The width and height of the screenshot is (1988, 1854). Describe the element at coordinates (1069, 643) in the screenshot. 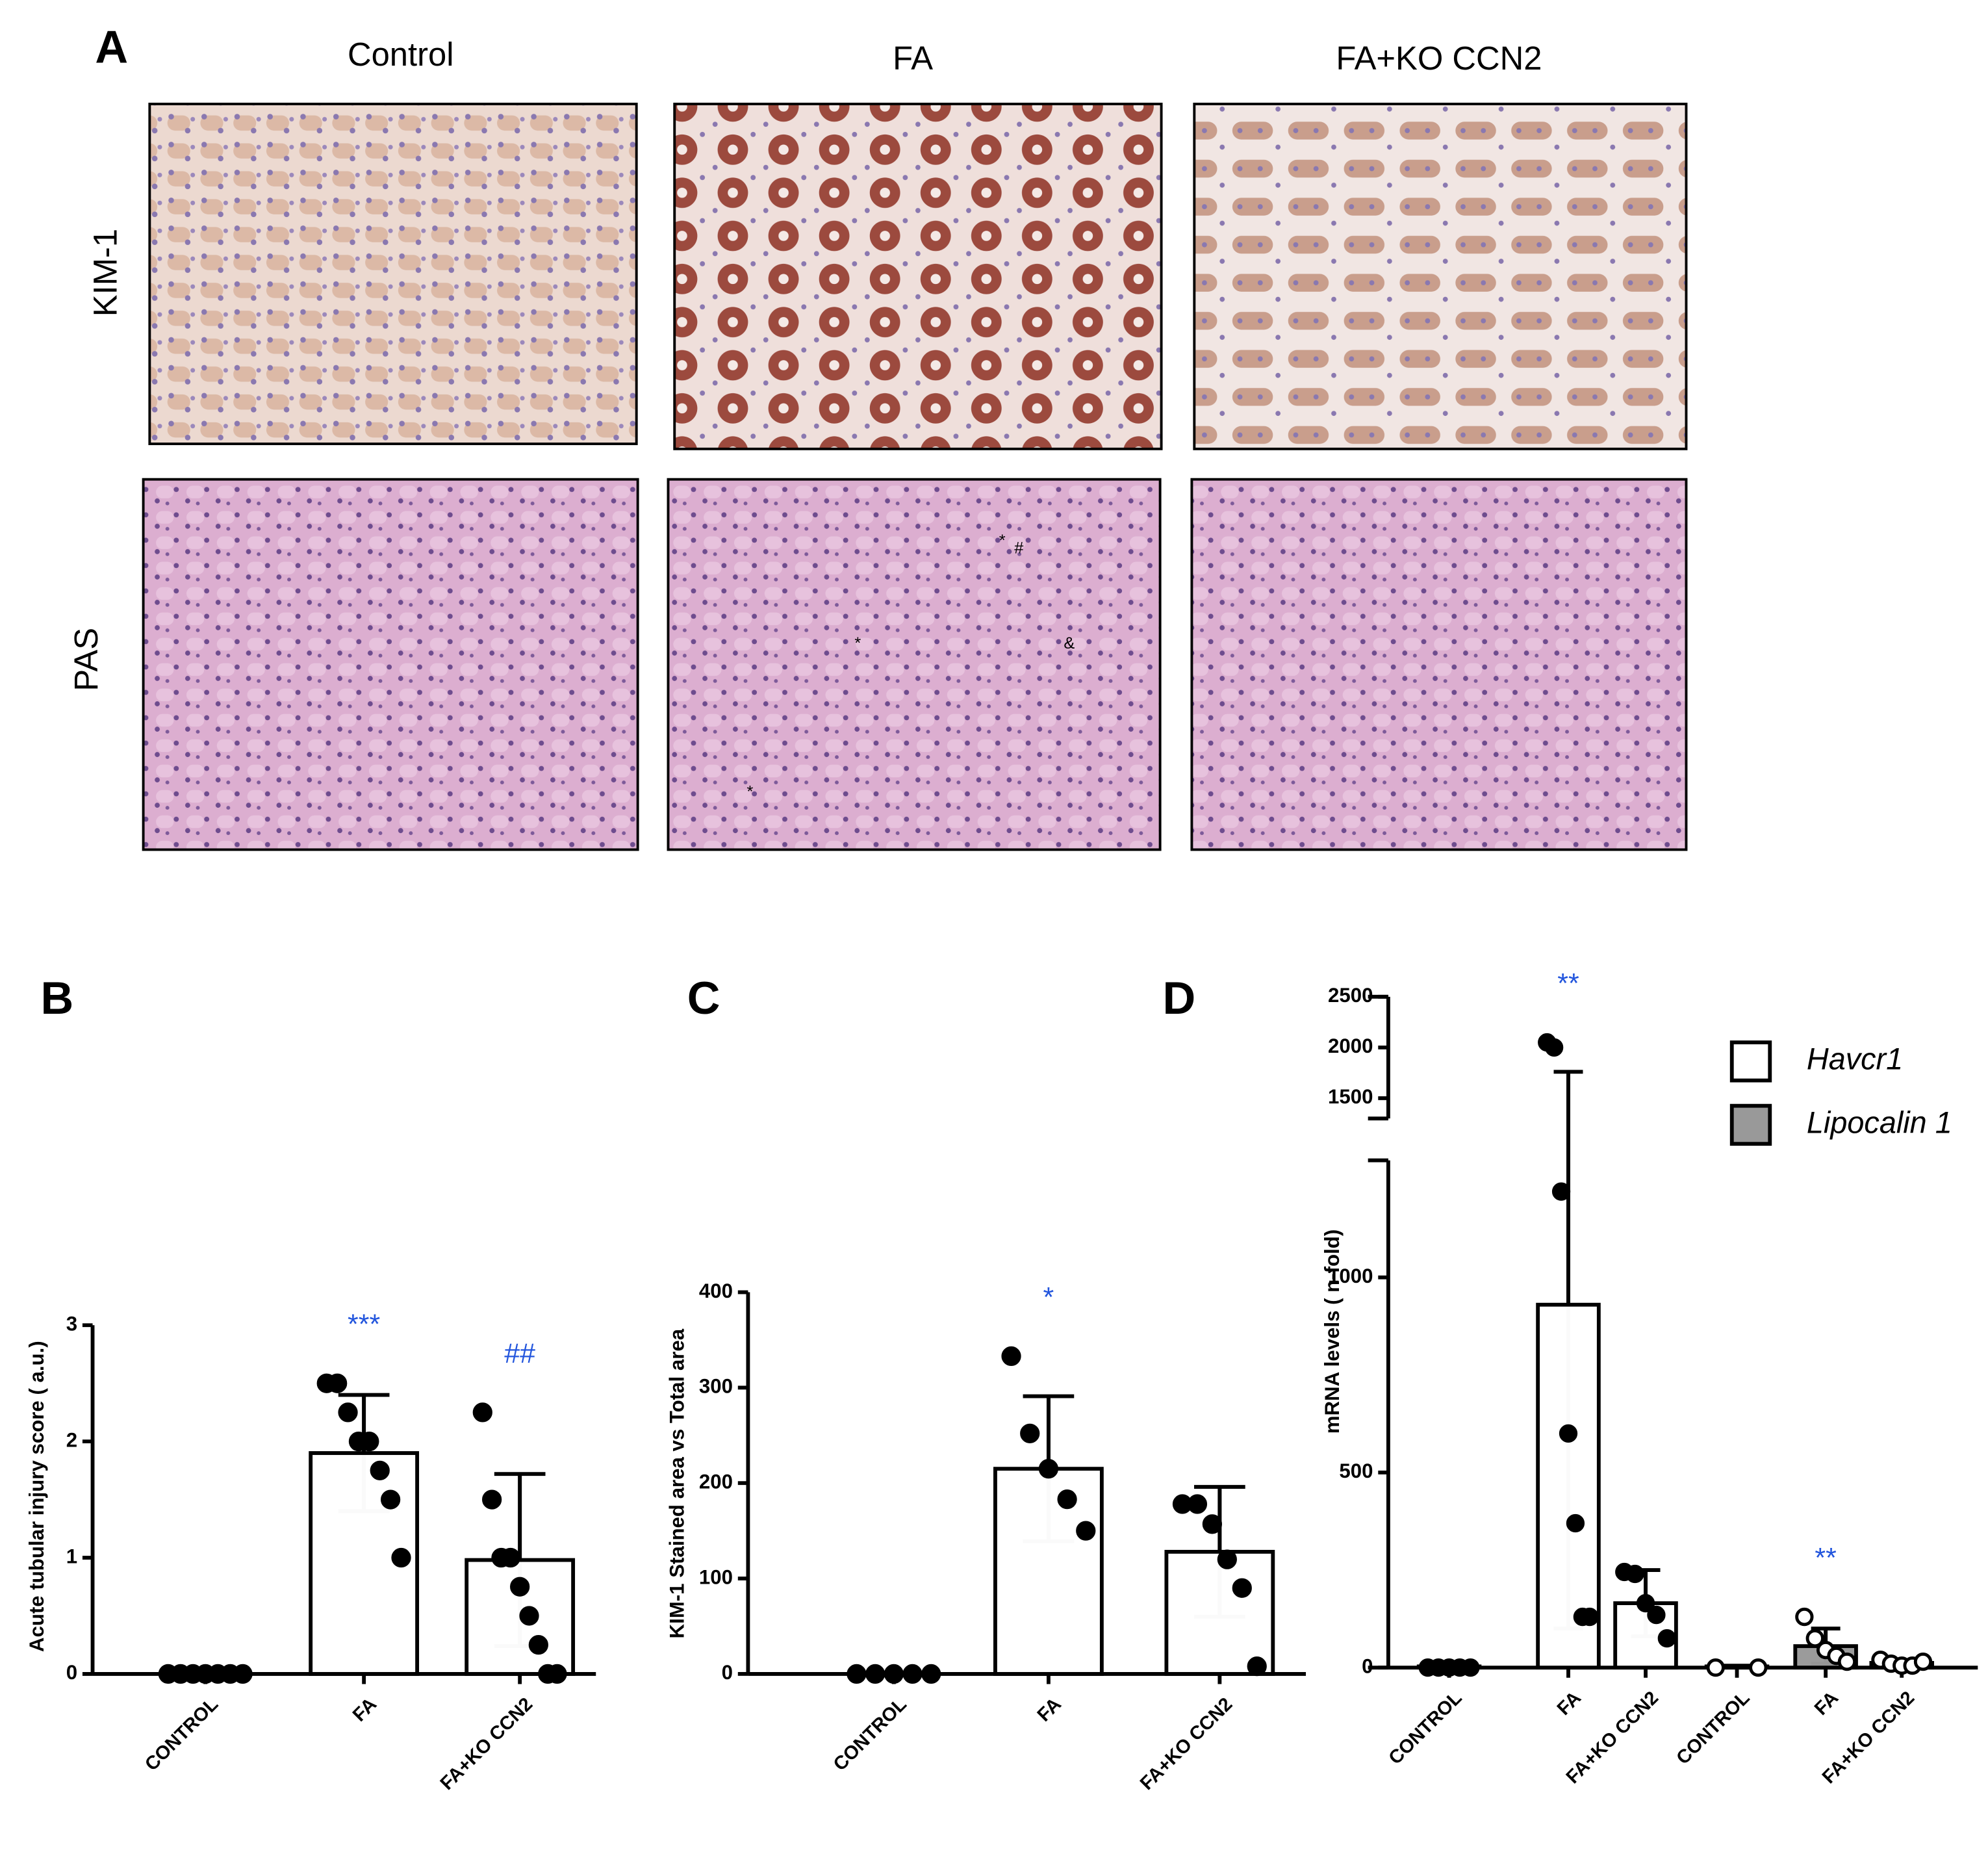

I see `annotation: &` at that location.